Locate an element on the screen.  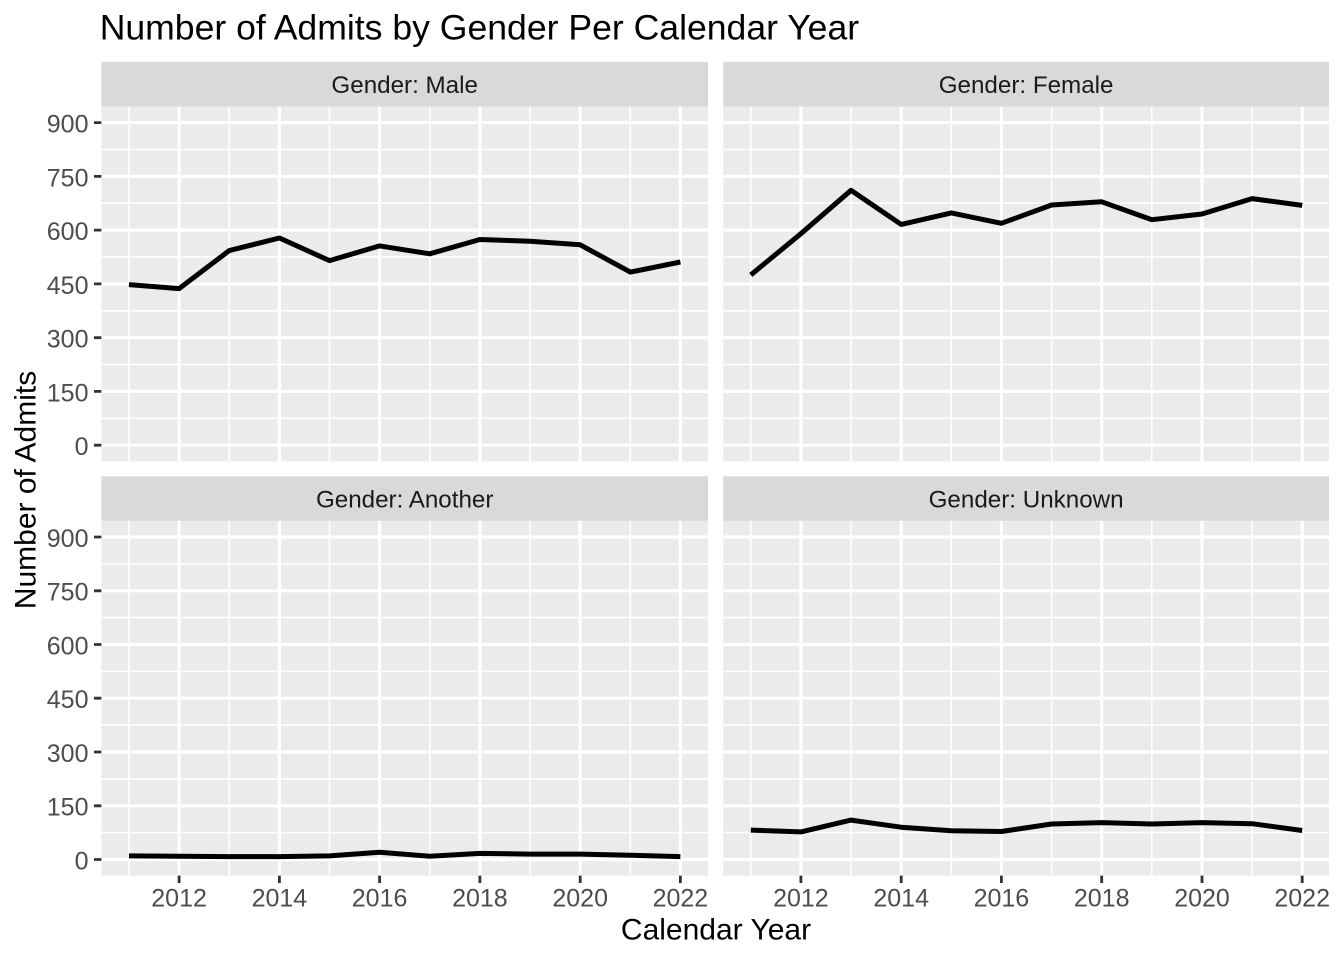
svg-text: Gender: Female is located at coordinates (1026, 85).